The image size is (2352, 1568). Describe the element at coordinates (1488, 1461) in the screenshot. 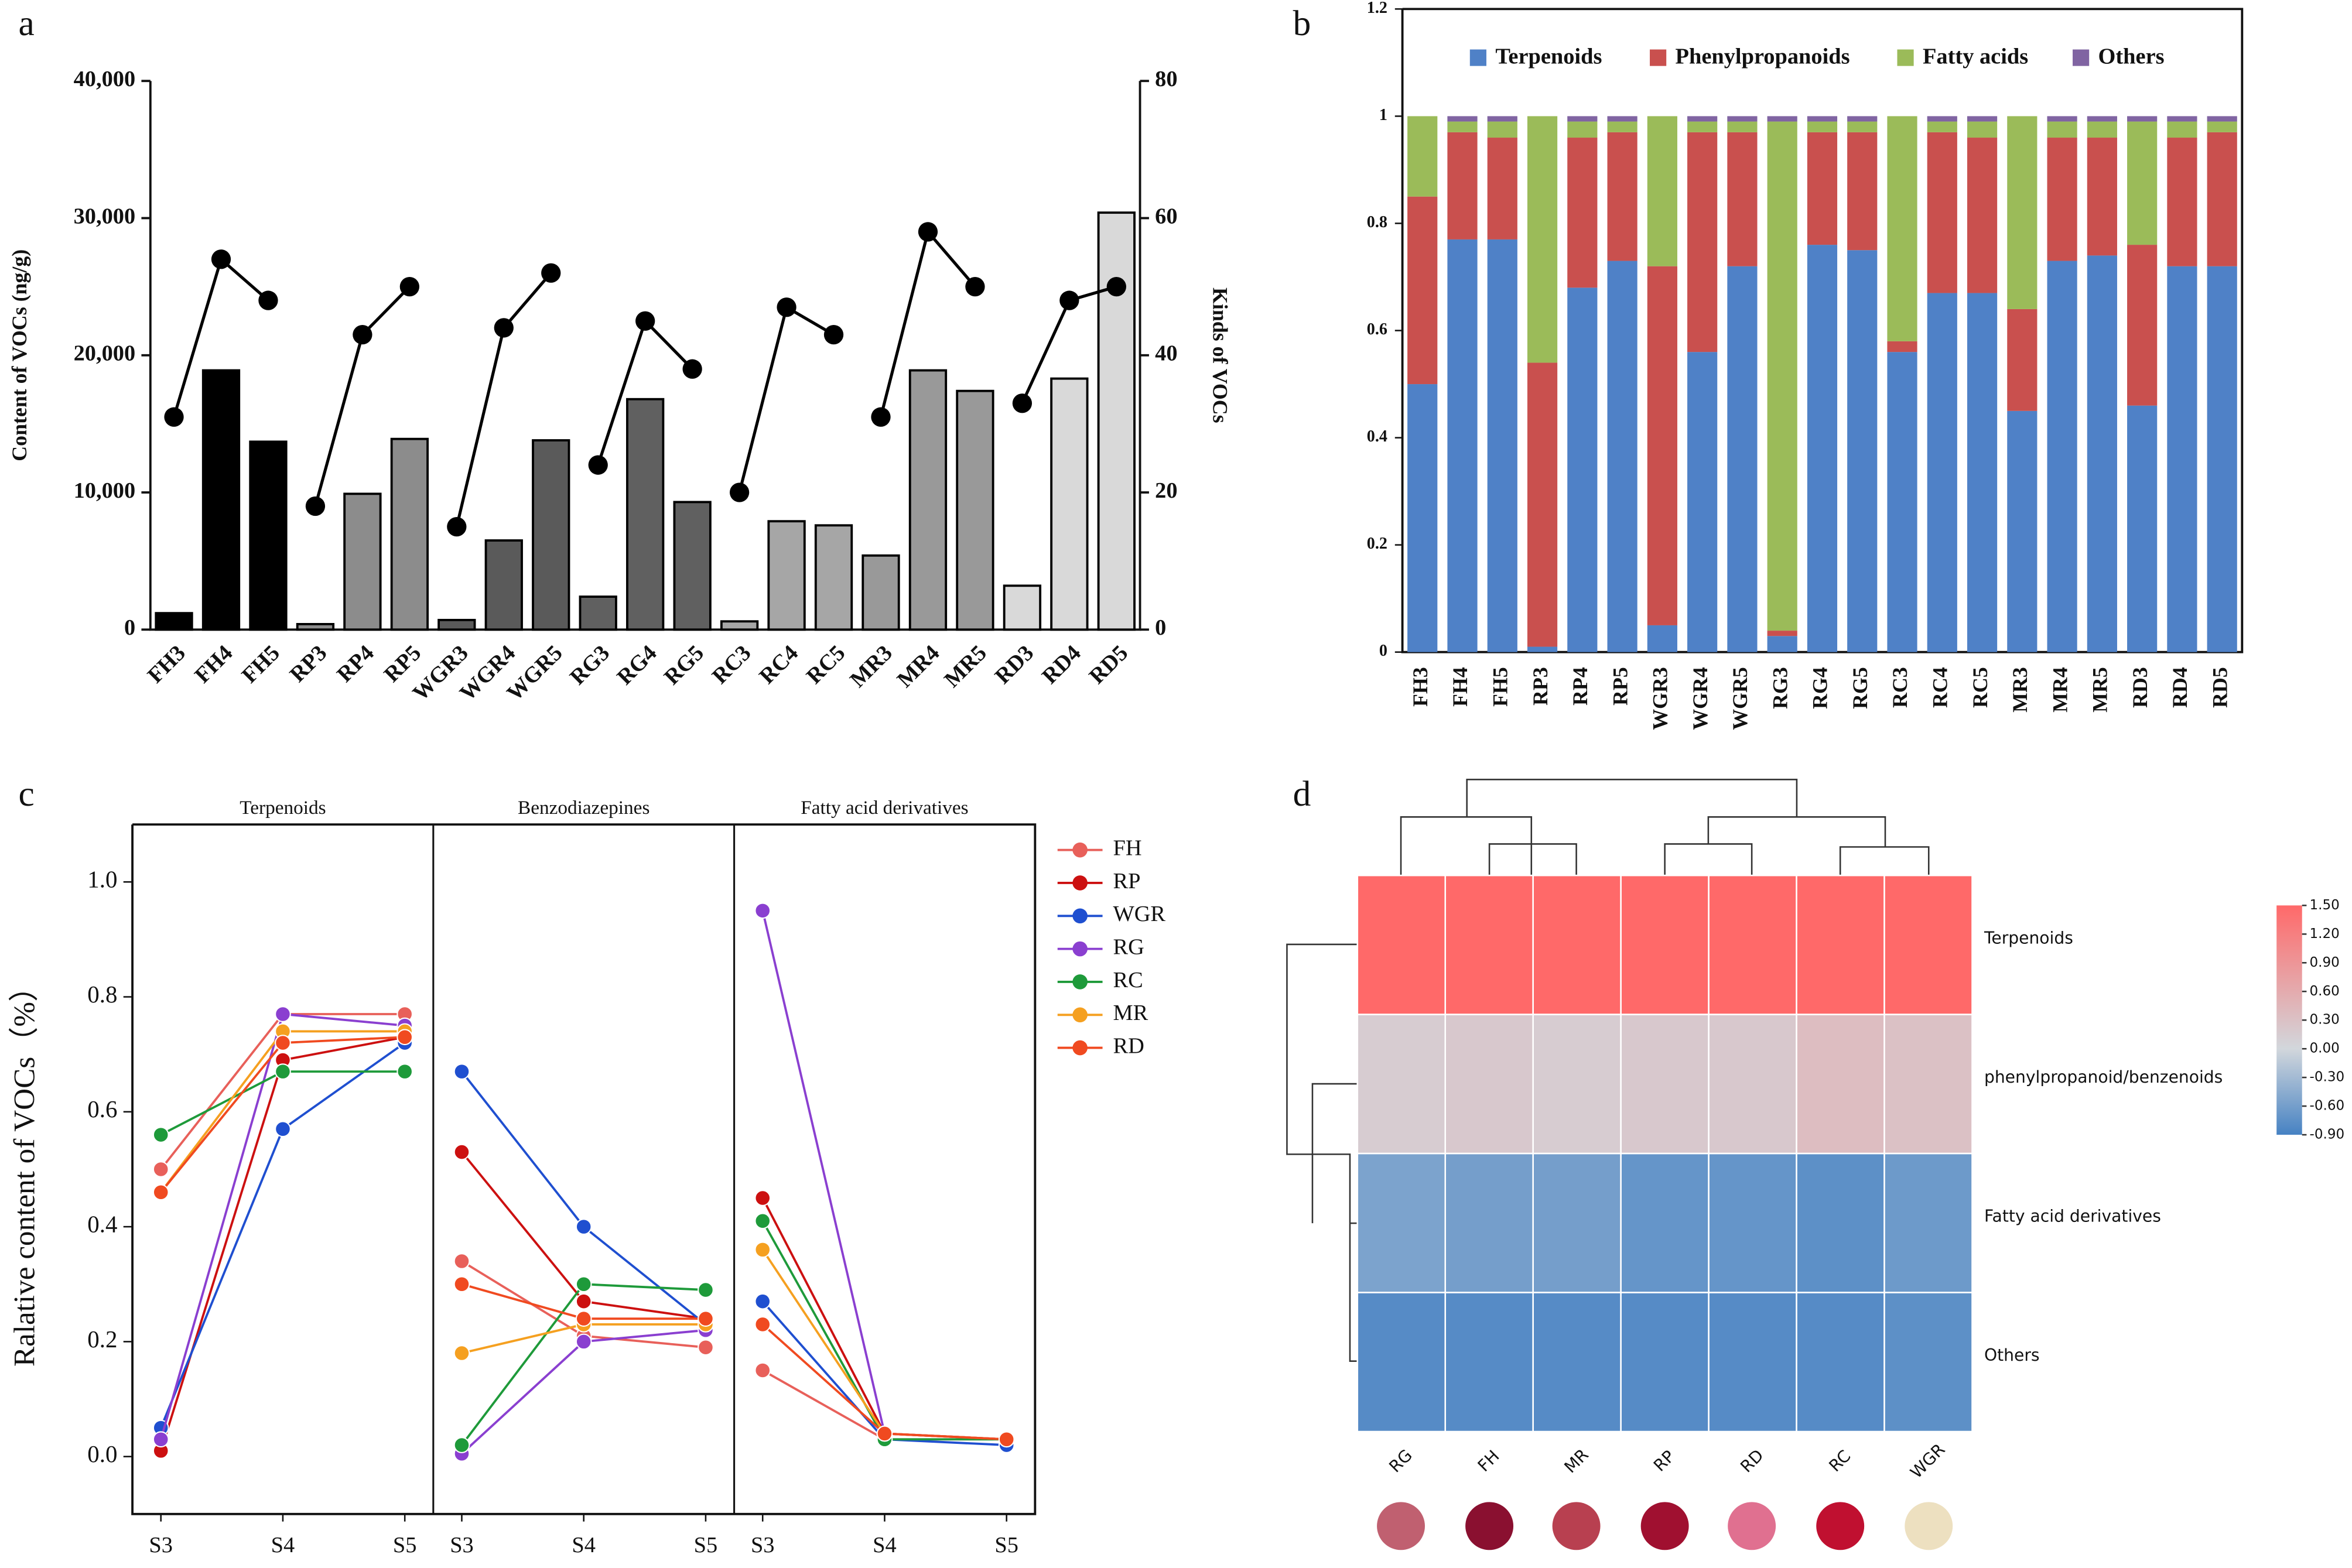

I see `column-label: FH` at that location.